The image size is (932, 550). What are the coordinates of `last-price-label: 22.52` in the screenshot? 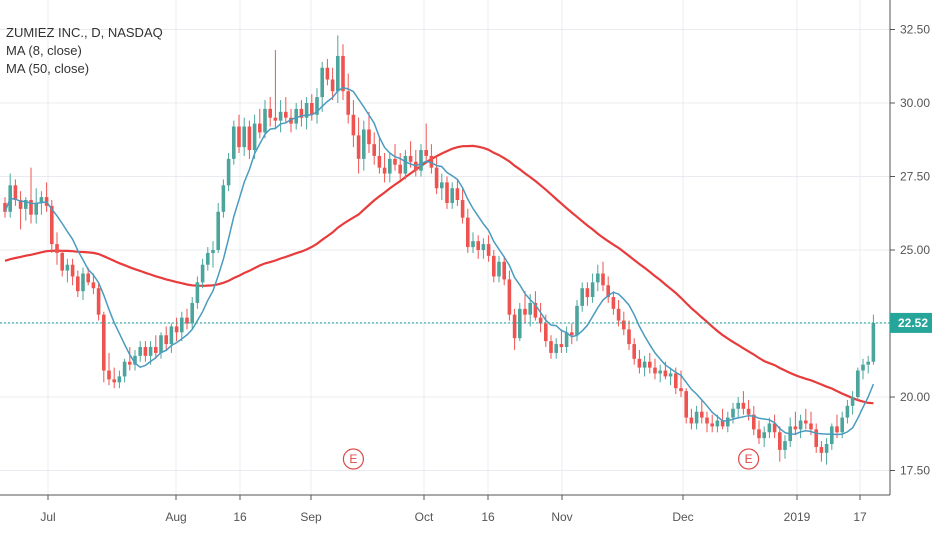 It's located at (913, 323).